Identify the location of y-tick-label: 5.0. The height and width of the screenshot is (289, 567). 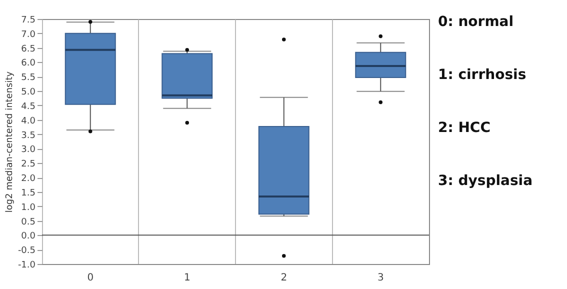
(28, 93).